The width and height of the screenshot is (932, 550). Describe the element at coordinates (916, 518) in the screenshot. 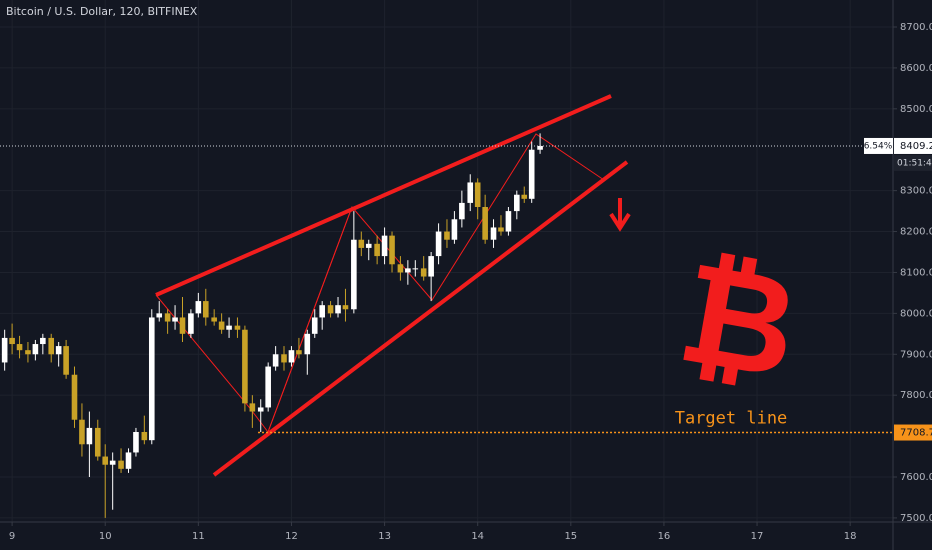

I see `y-tick-label: 7500.0` at that location.